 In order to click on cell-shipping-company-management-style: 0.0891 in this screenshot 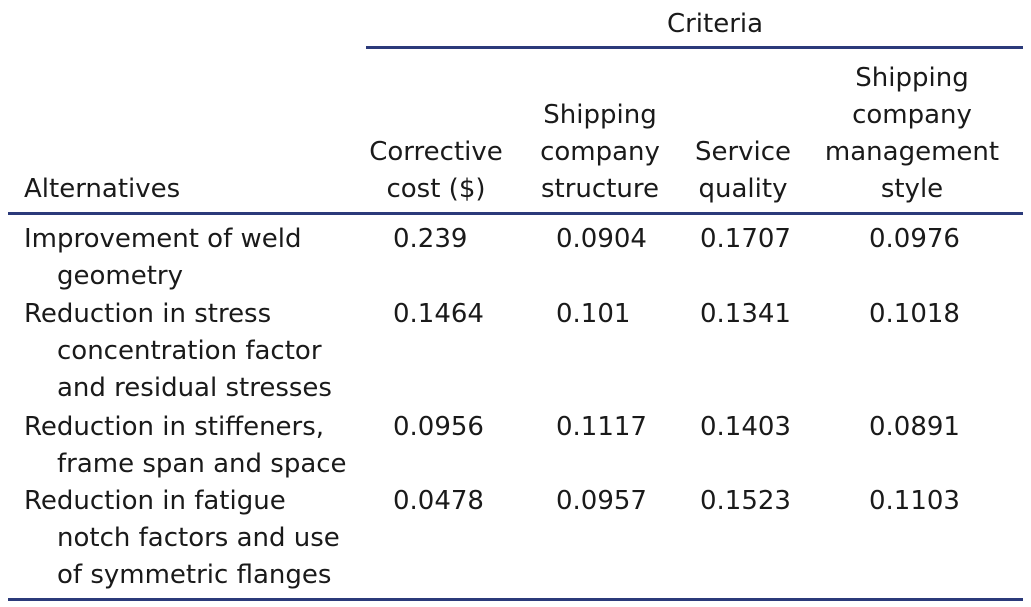, I will do `click(914, 427)`.